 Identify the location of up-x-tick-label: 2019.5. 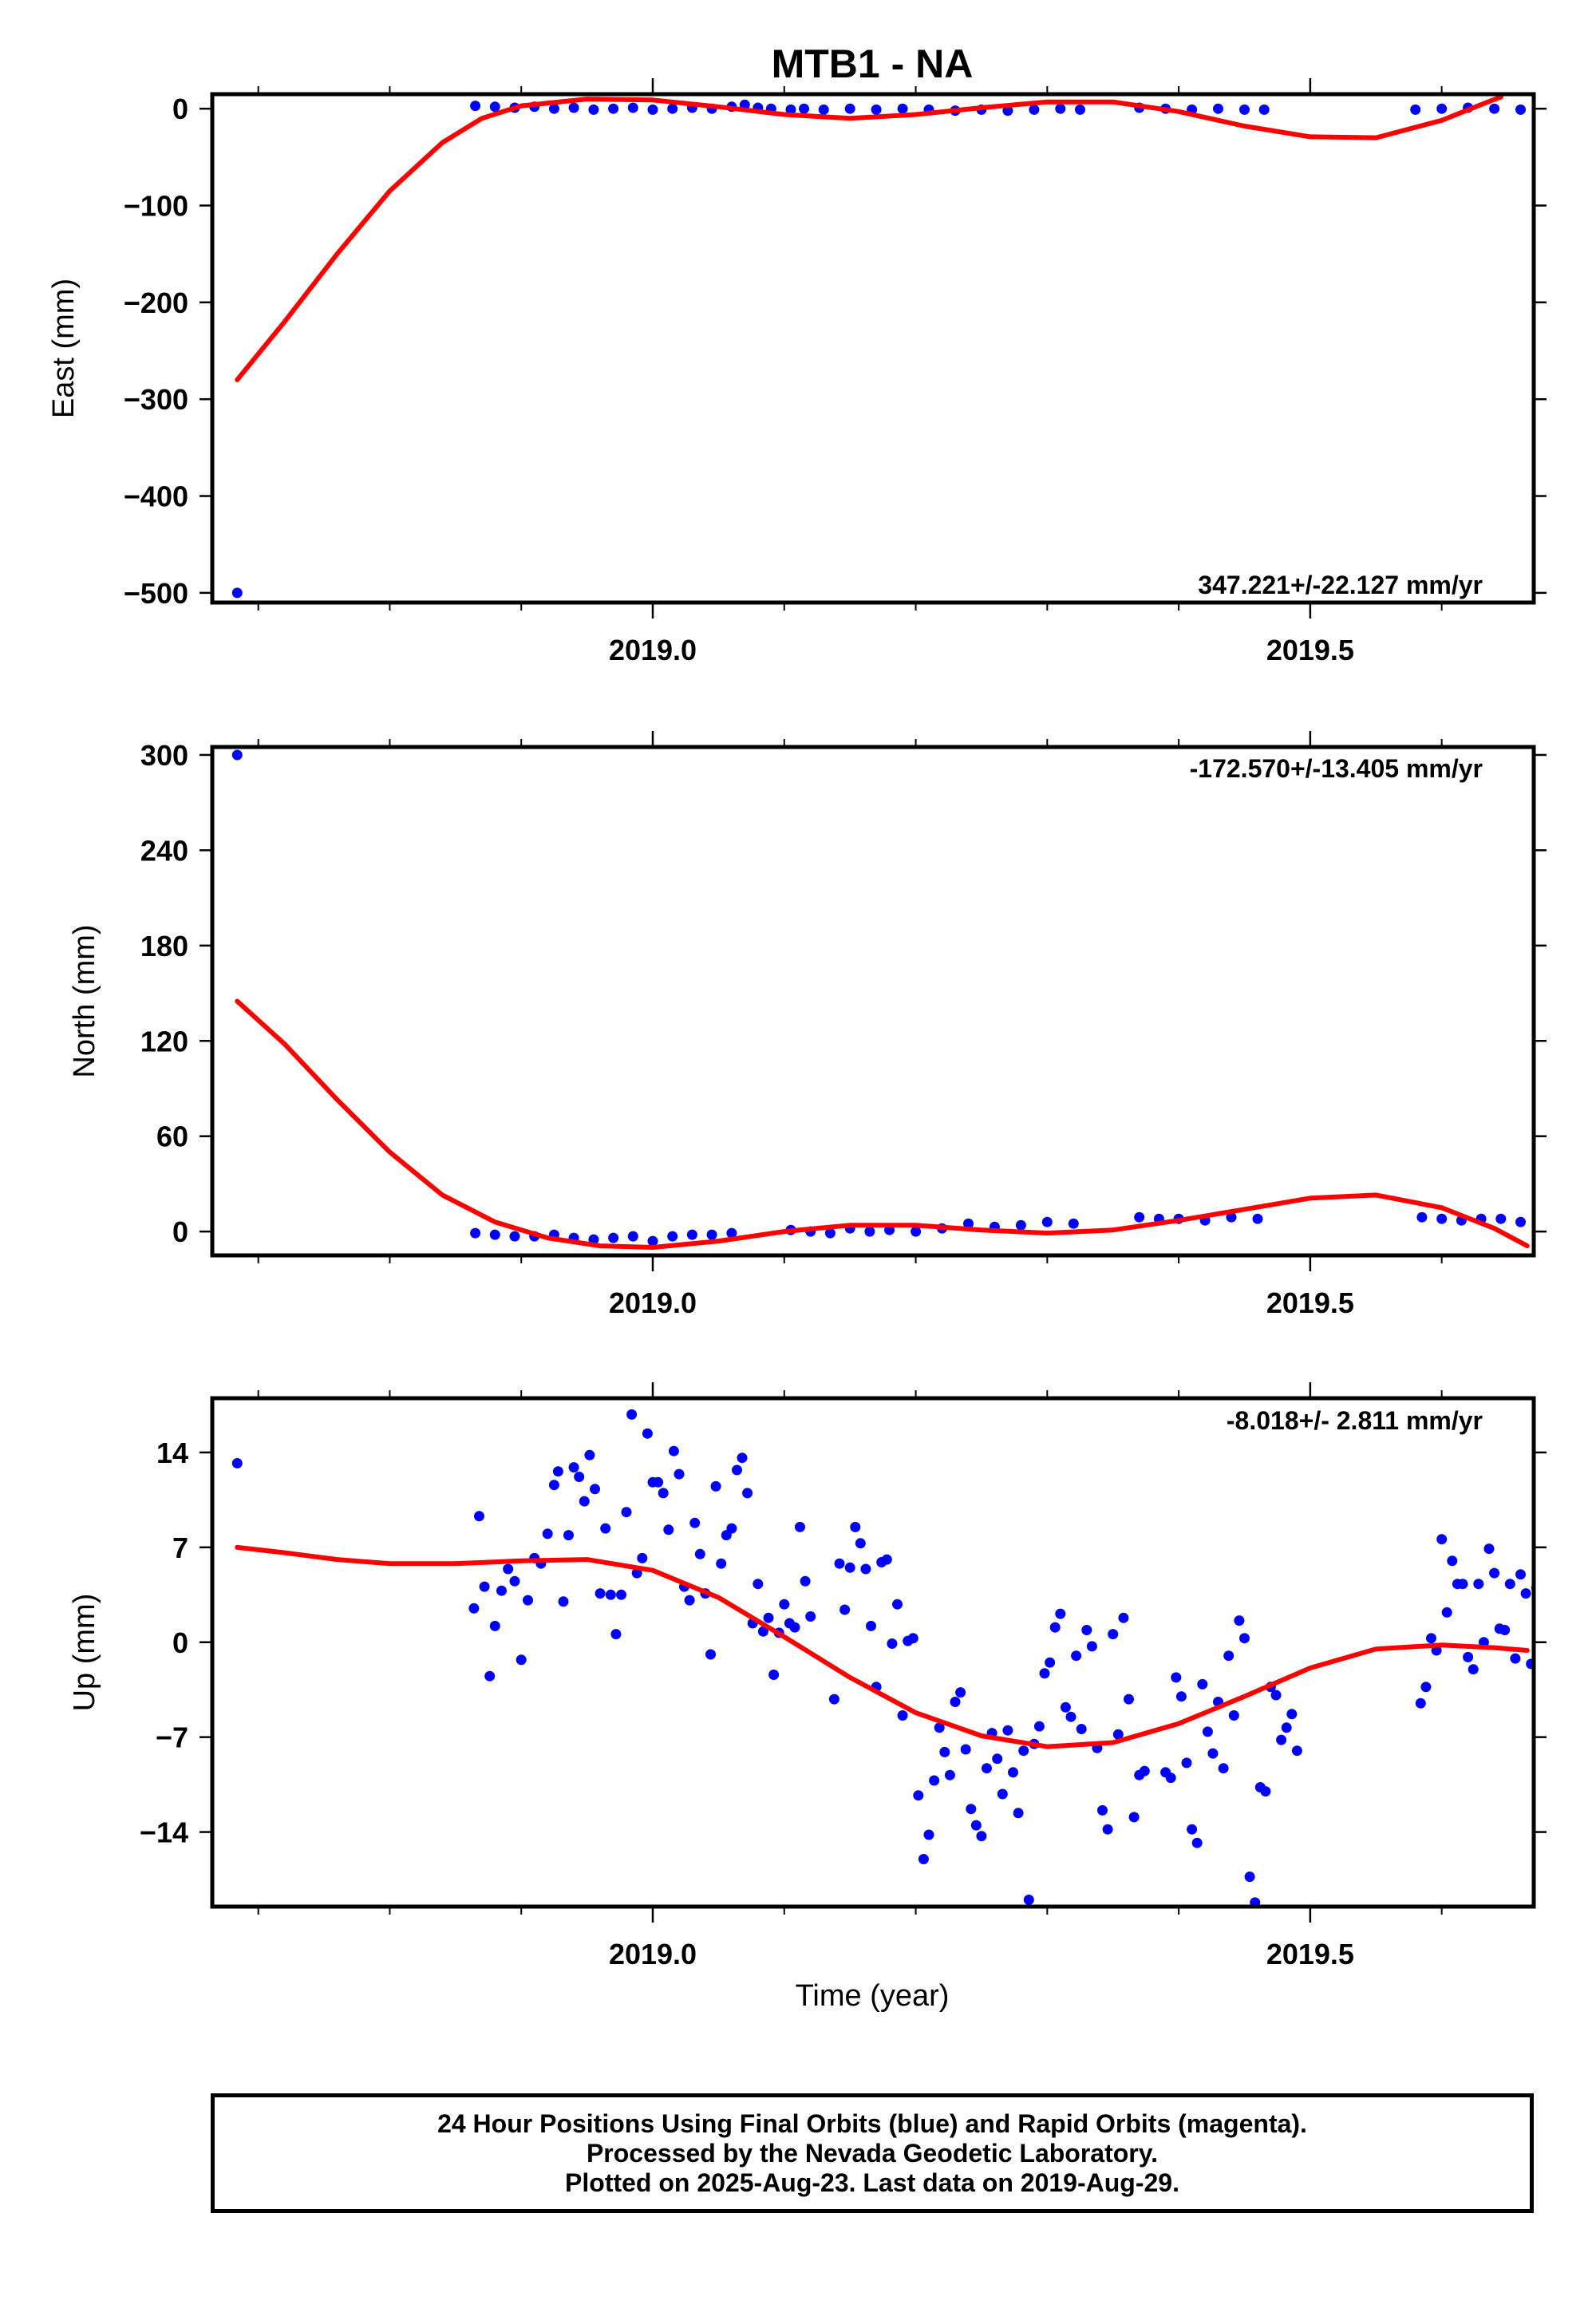
(1310, 1954).